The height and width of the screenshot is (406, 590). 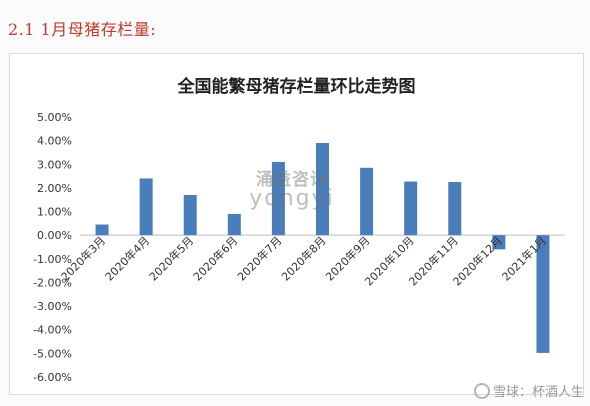 What do you see at coordinates (54, 235) in the screenshot?
I see `y-tick-label: 0.00%` at bounding box center [54, 235].